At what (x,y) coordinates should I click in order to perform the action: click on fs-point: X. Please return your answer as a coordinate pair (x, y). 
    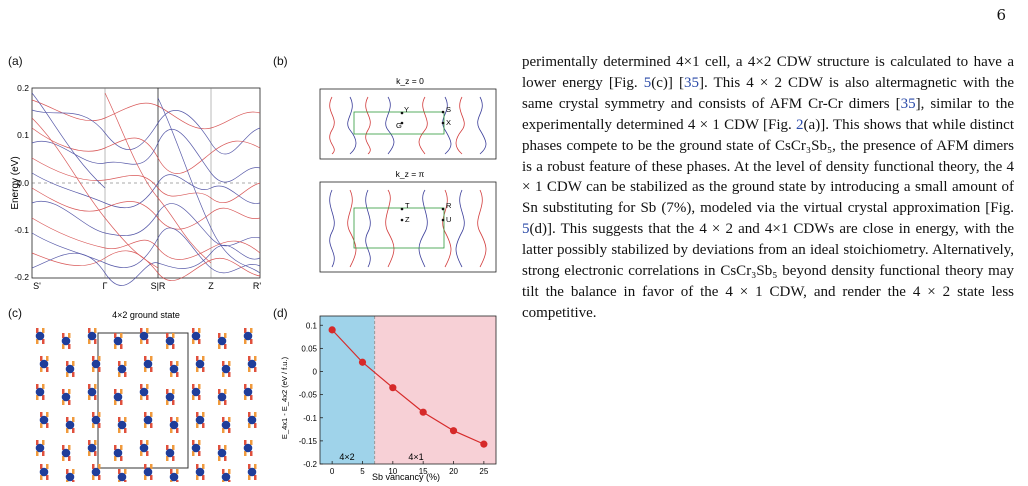
    Looking at the image, I should click on (448, 122).